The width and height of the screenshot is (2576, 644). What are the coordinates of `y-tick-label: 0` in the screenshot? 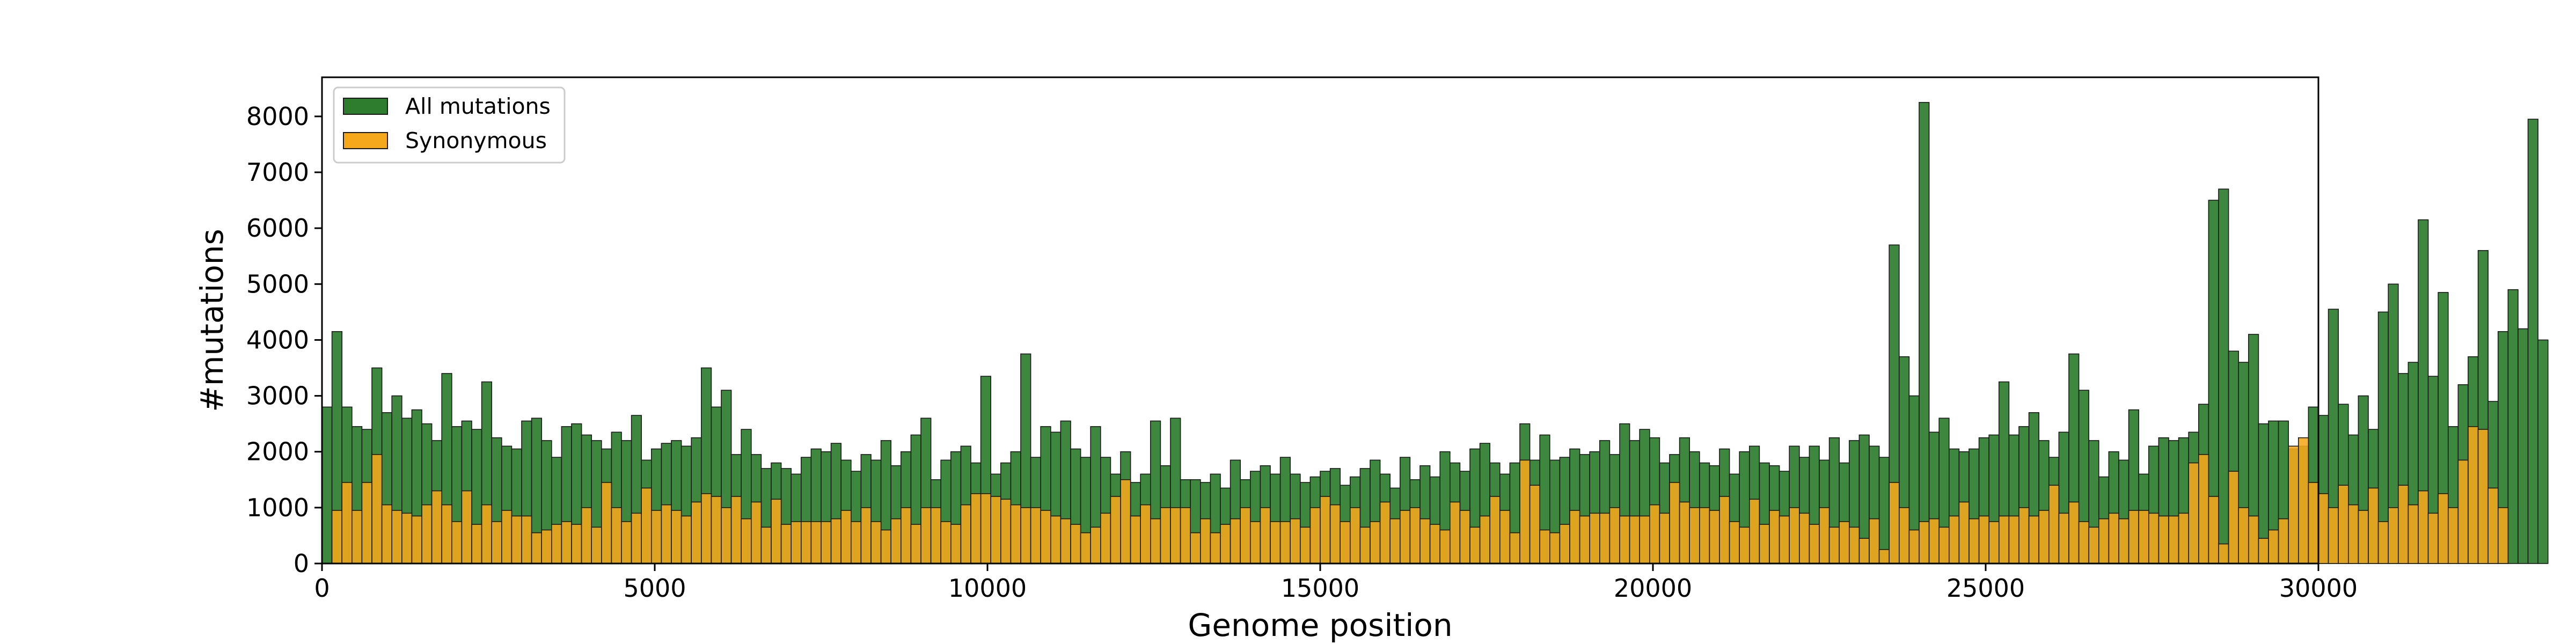 It's located at (301, 563).